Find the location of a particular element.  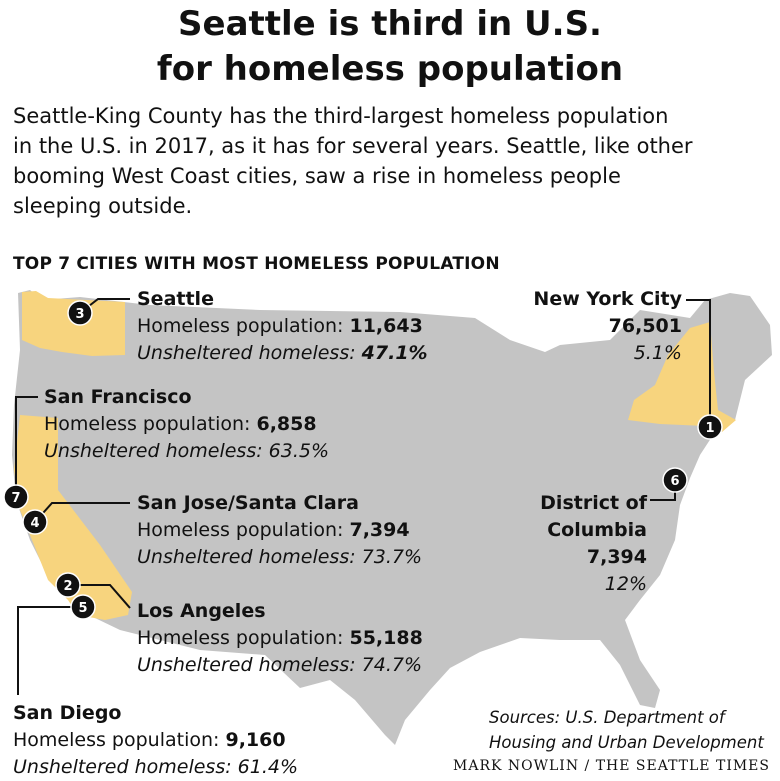

city-name-san-jose: San Jose/Santa Clara is located at coordinates (248, 503).